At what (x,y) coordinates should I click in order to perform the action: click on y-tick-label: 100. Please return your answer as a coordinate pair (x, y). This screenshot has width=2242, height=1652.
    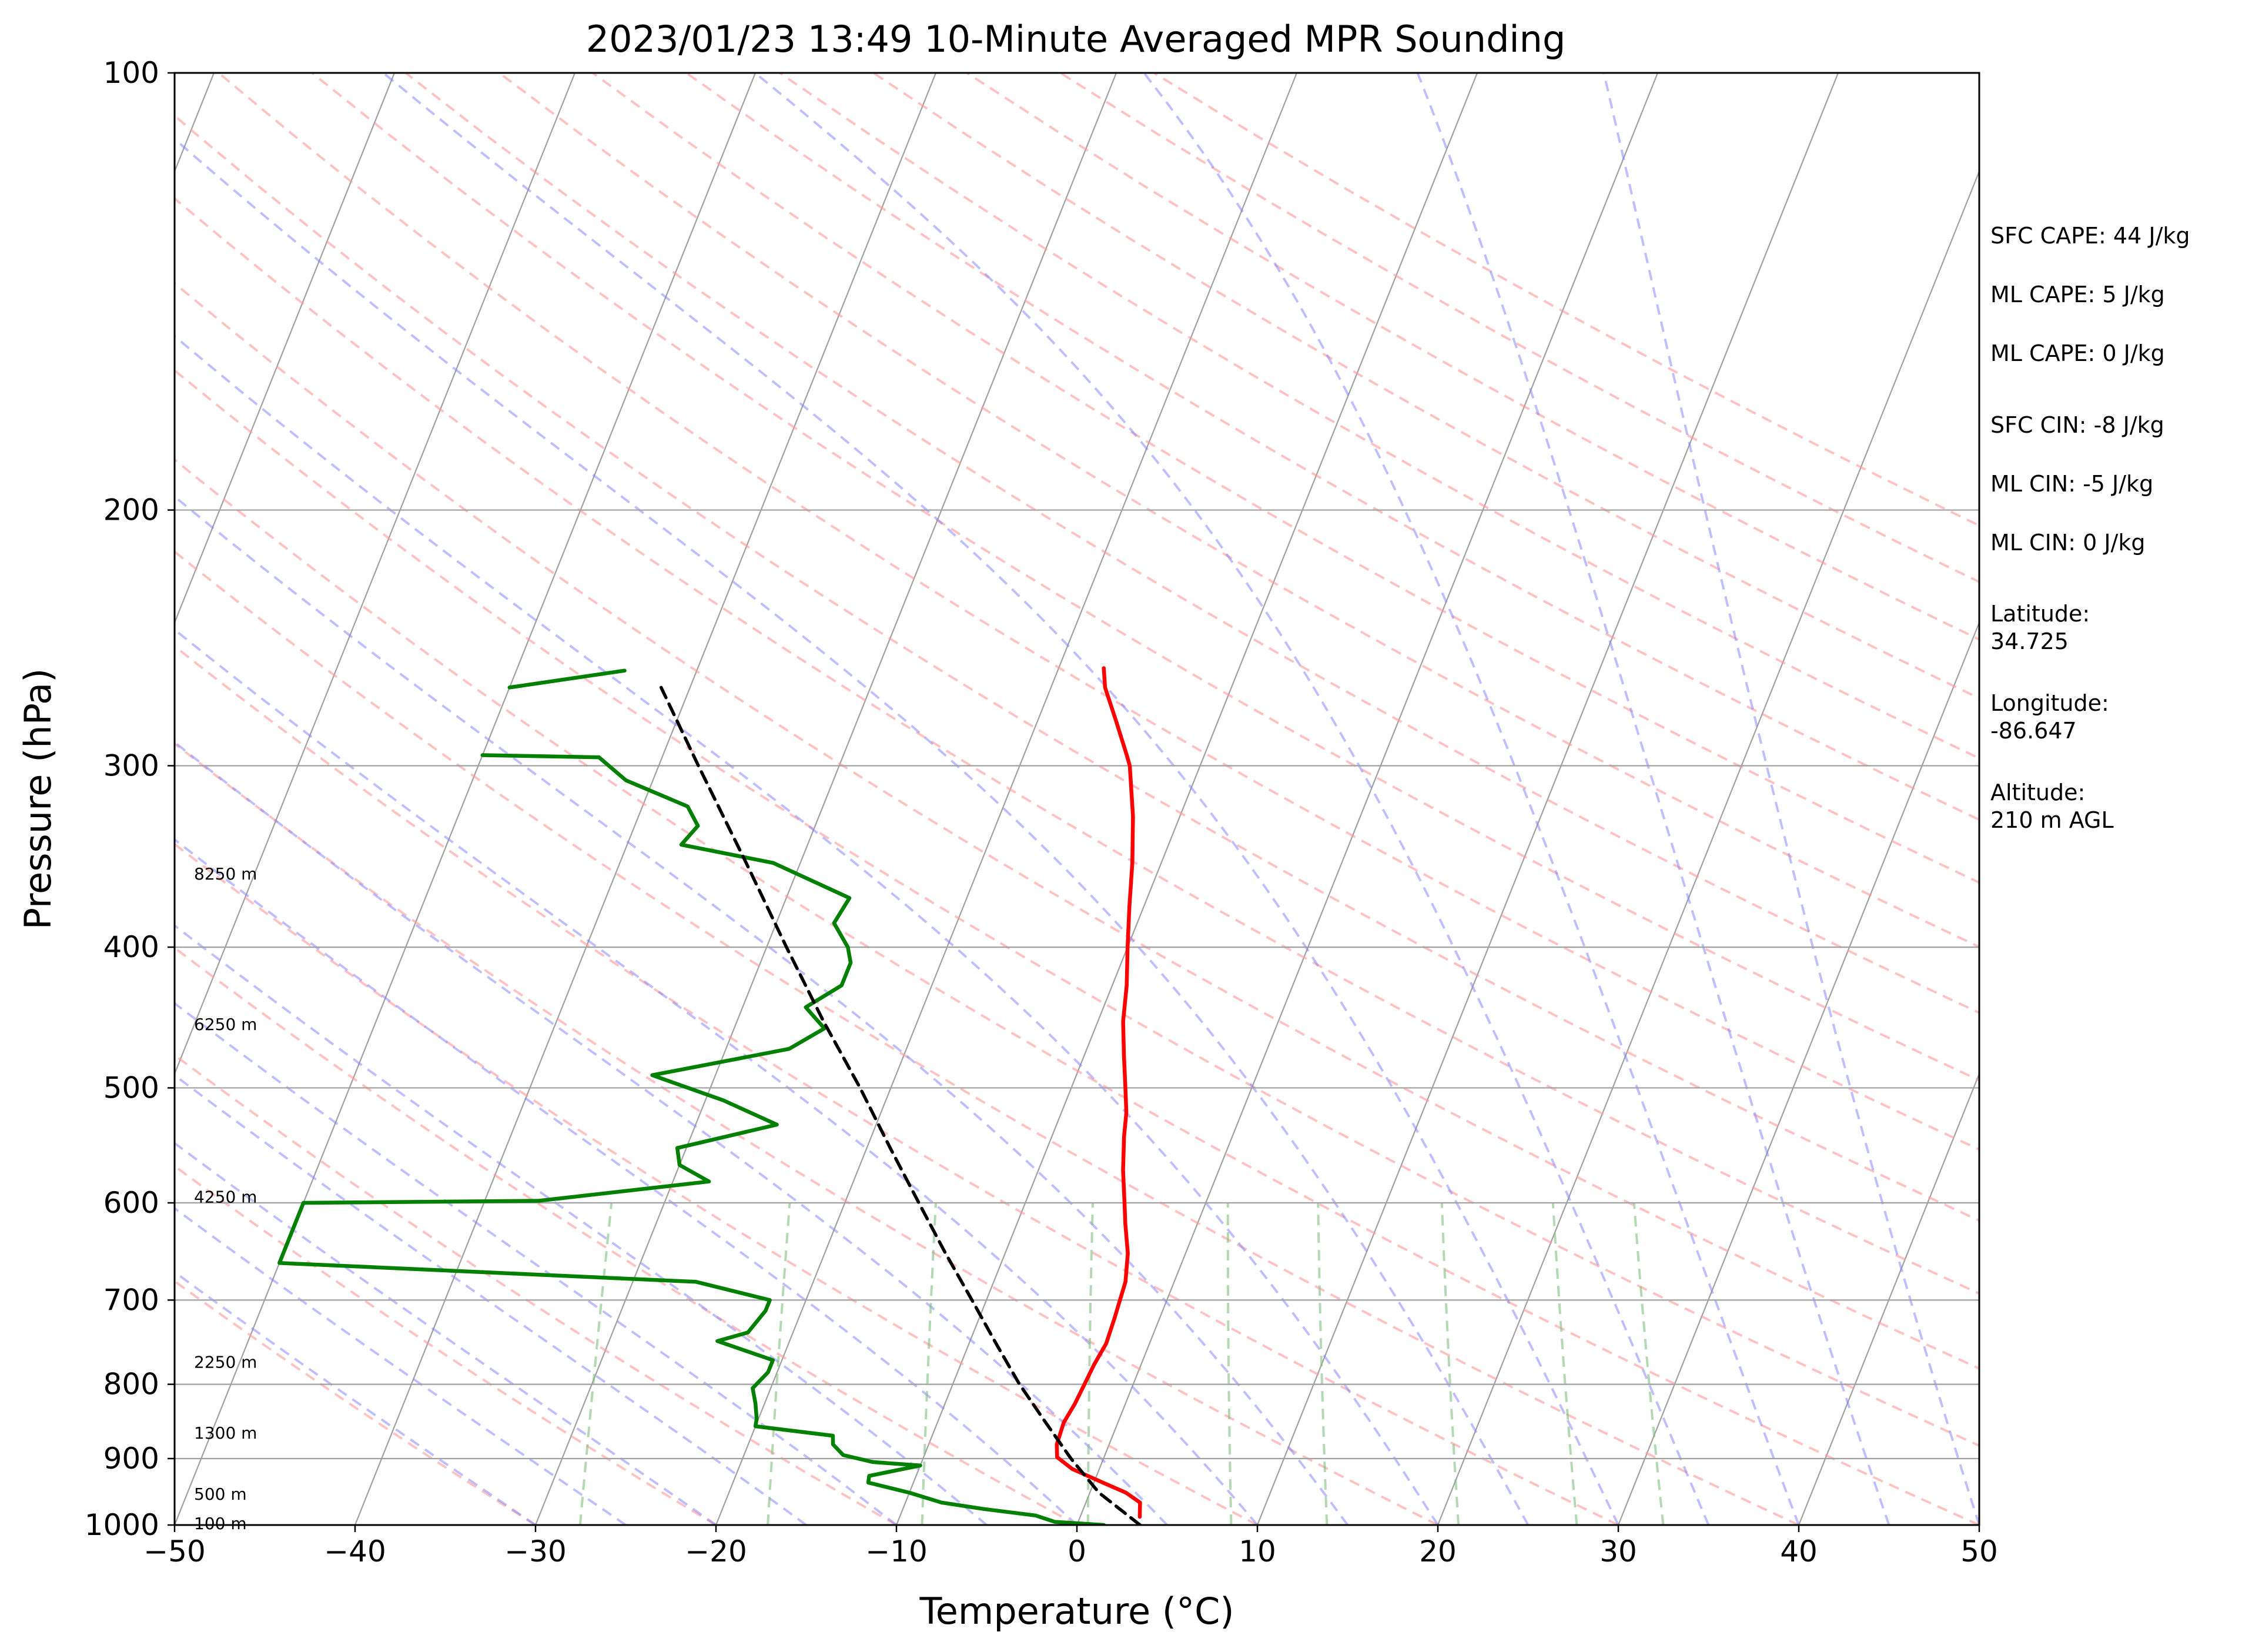
    Looking at the image, I should click on (131, 73).